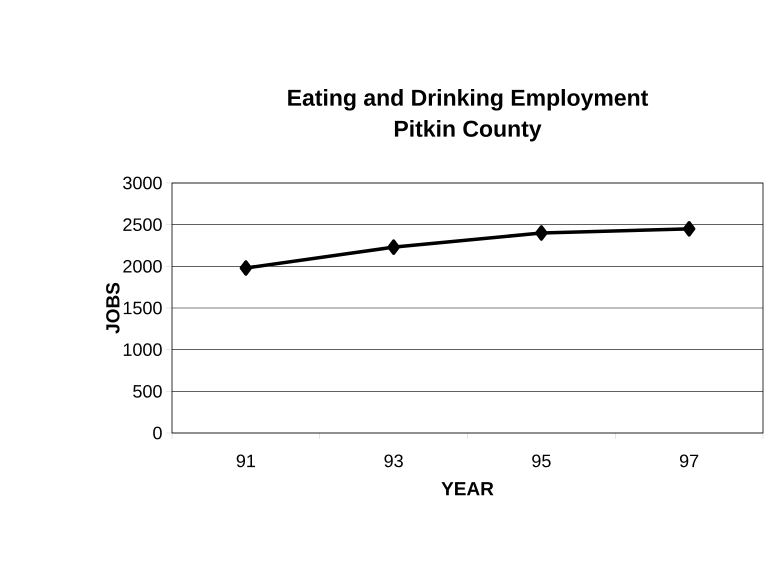 The height and width of the screenshot is (577, 775). Describe the element at coordinates (246, 461) in the screenshot. I see `x-tick-label: 91` at that location.